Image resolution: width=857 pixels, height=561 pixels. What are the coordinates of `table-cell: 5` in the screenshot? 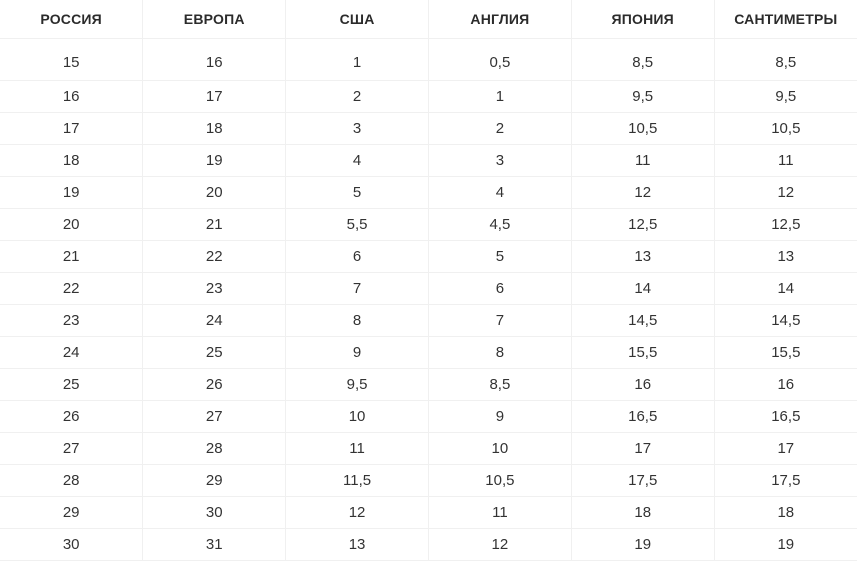 It's located at (500, 256).